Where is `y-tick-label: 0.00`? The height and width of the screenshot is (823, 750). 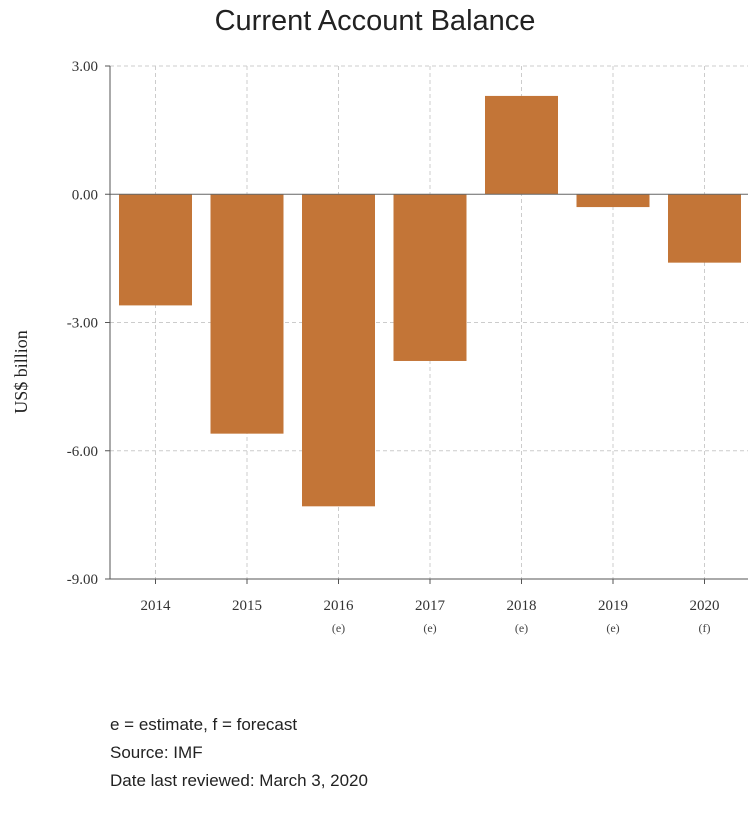
y-tick-label: 0.00 is located at coordinates (85, 195).